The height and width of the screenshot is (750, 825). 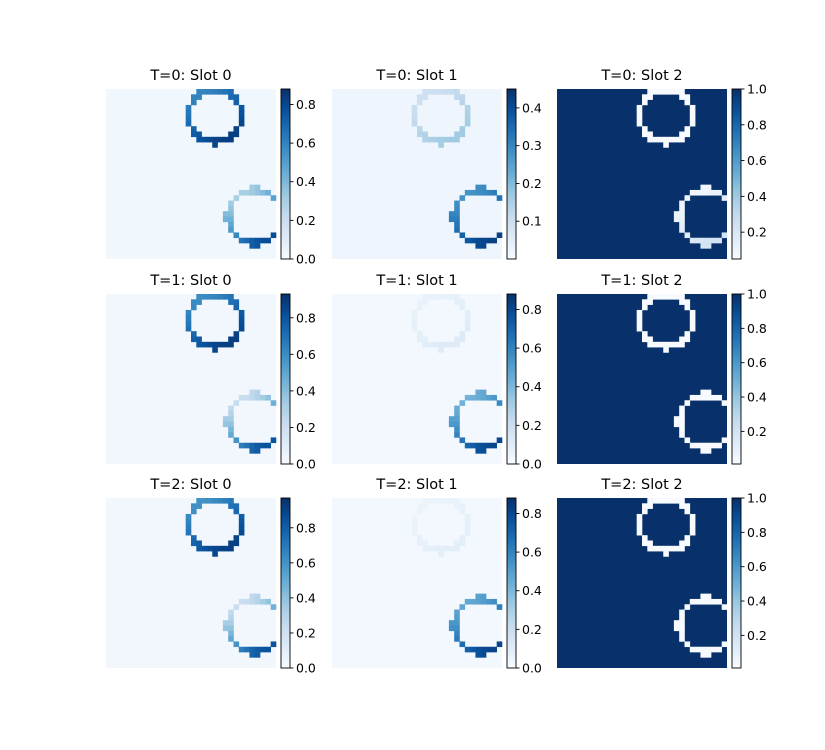 What do you see at coordinates (662, 164) in the screenshot?
I see `panel-2: T=0: Slot 2 0.2 0.4 0.6 0.8 1.0` at bounding box center [662, 164].